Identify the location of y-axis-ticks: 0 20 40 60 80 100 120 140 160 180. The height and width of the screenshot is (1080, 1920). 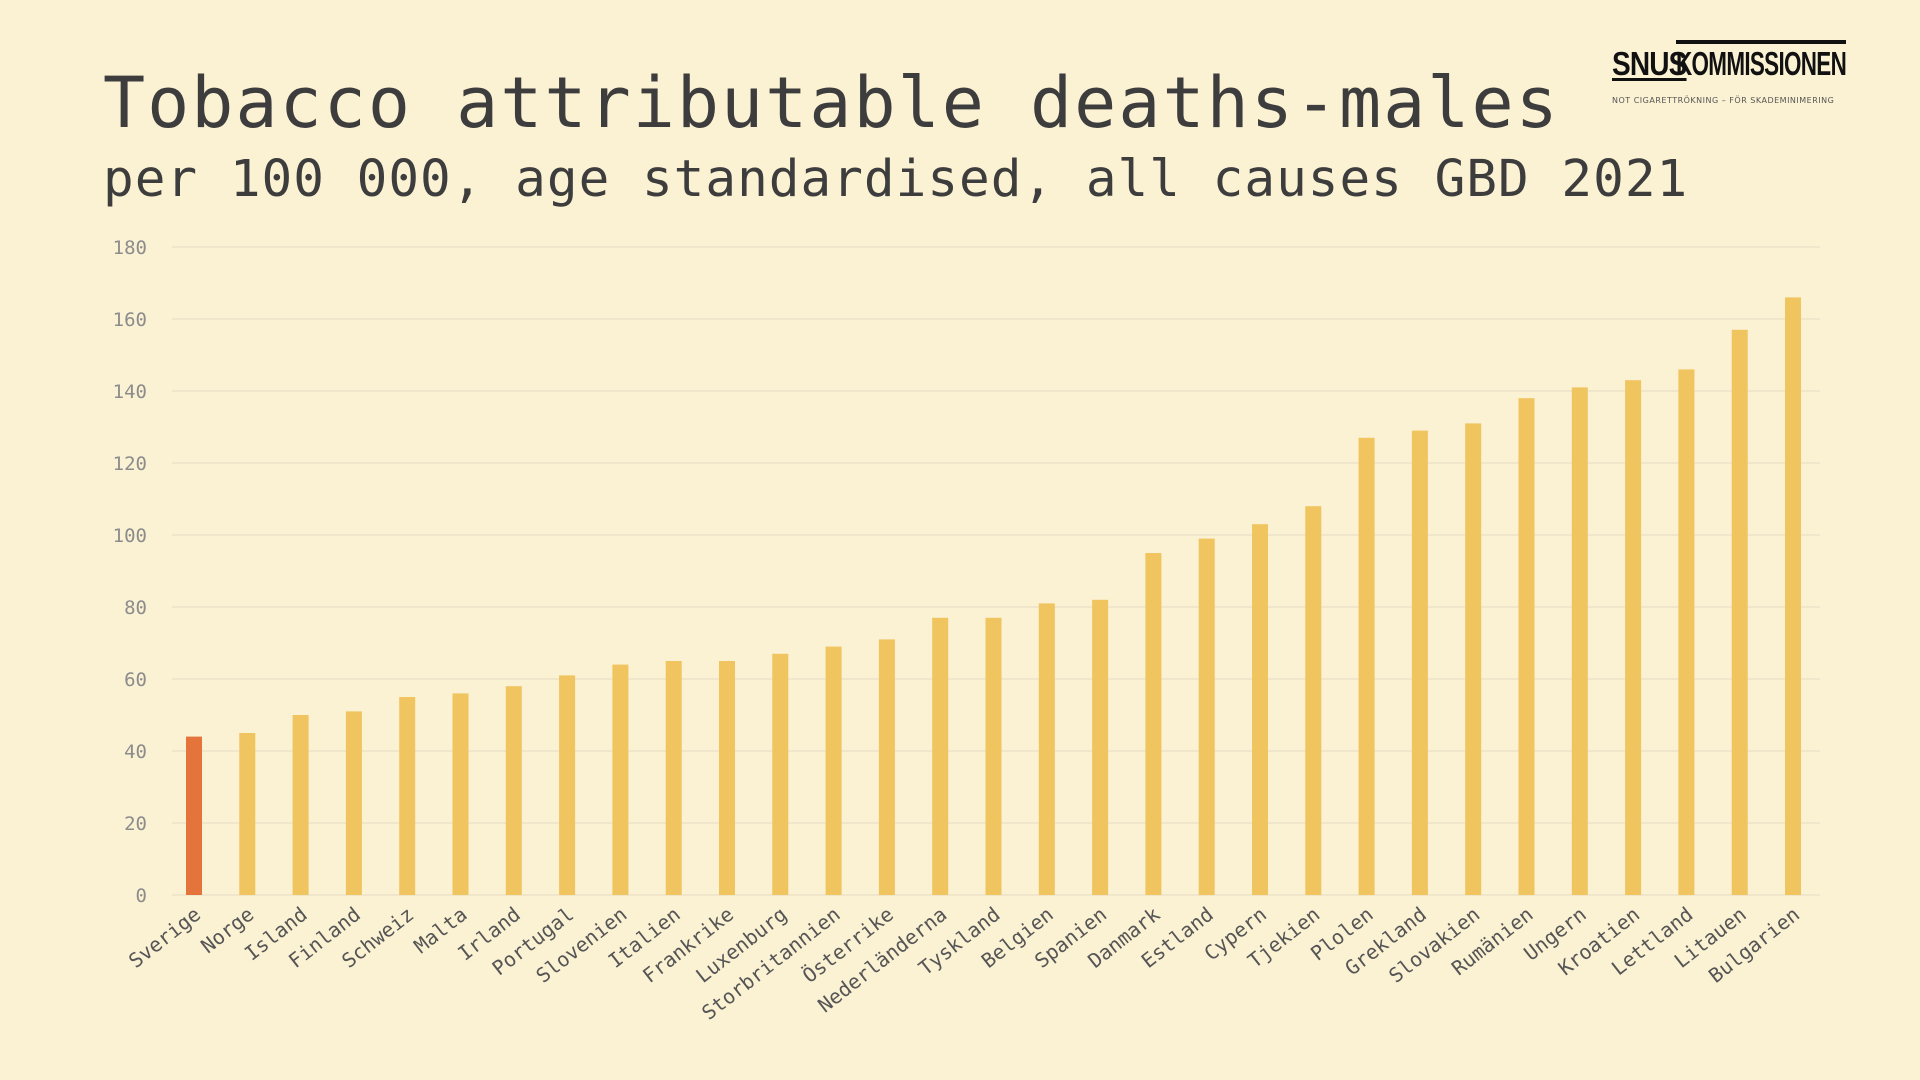
(130, 572).